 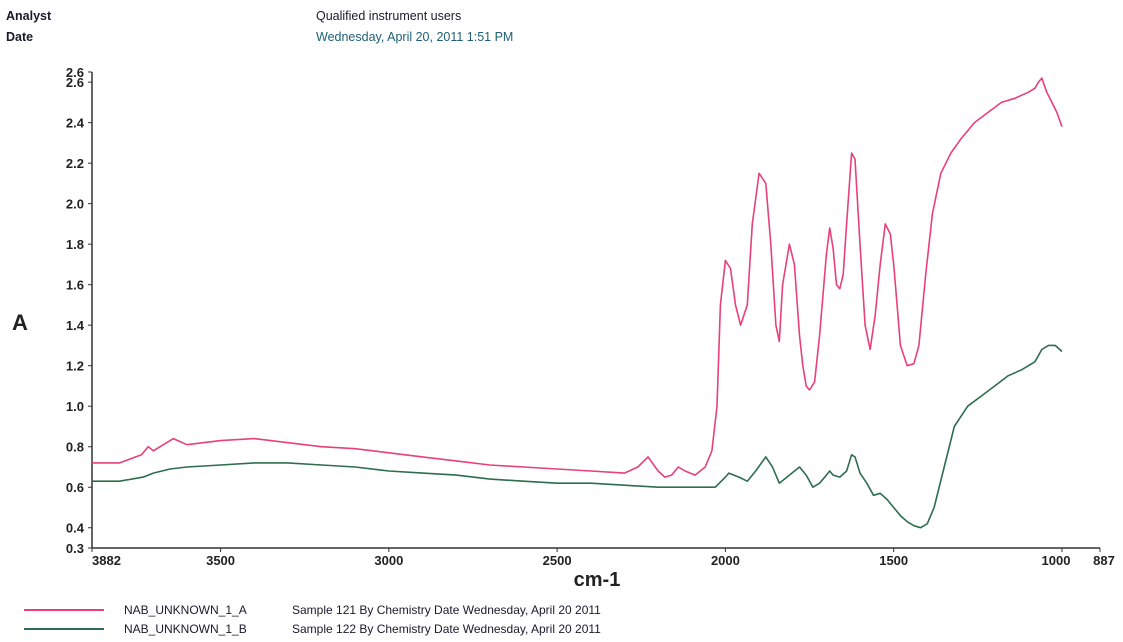 I want to click on y-tick-label: 2.2, so click(x=75, y=163).